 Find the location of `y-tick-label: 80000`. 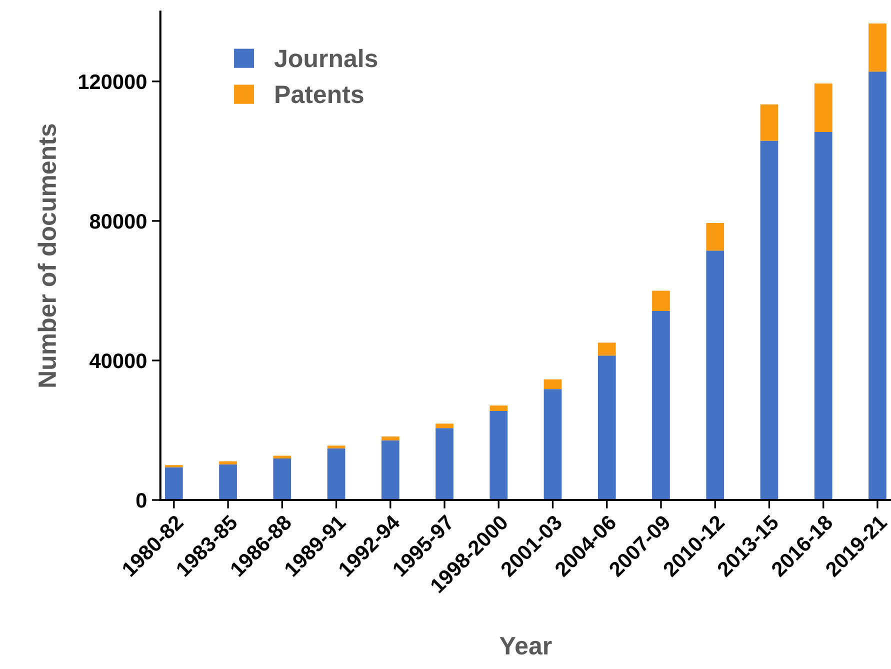

y-tick-label: 80000 is located at coordinates (118, 221).